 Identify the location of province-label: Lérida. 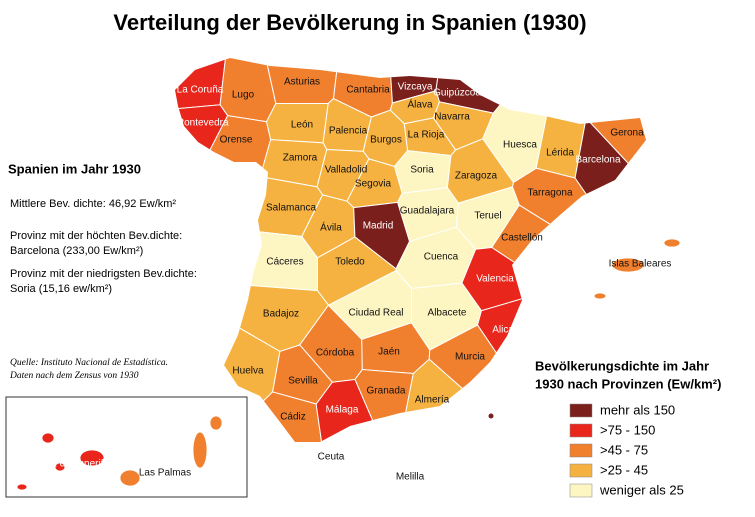
(560, 153).